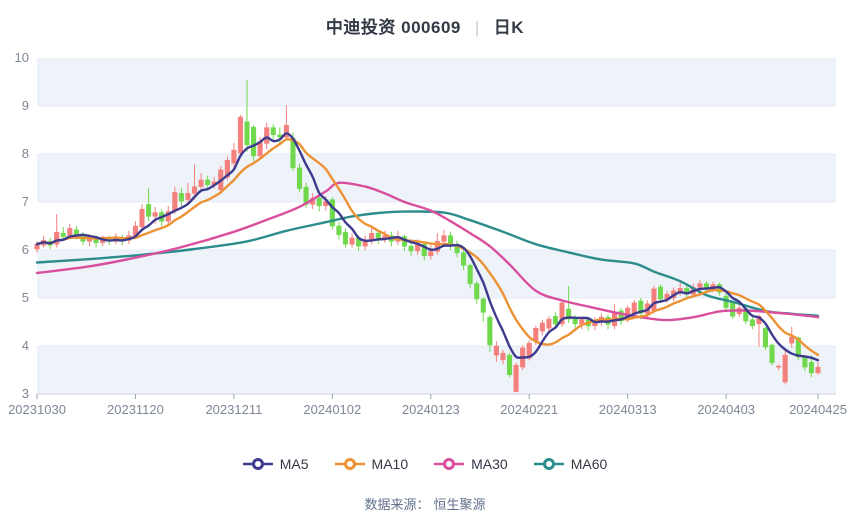 This screenshot has height=517, width=850. I want to click on x-axis-label: 20240425, so click(818, 409).